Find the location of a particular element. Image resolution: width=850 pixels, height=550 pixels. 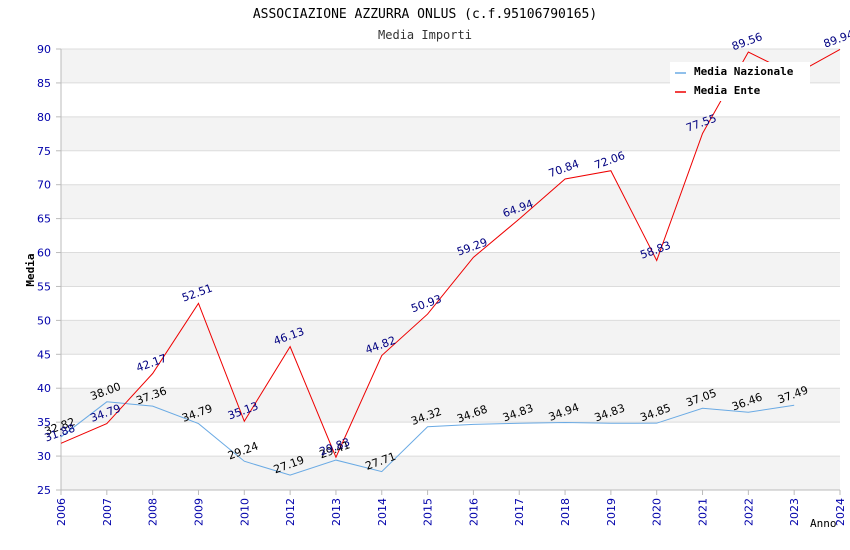

legend-label-media-nazionale: Media Nazionale is located at coordinates (744, 71).